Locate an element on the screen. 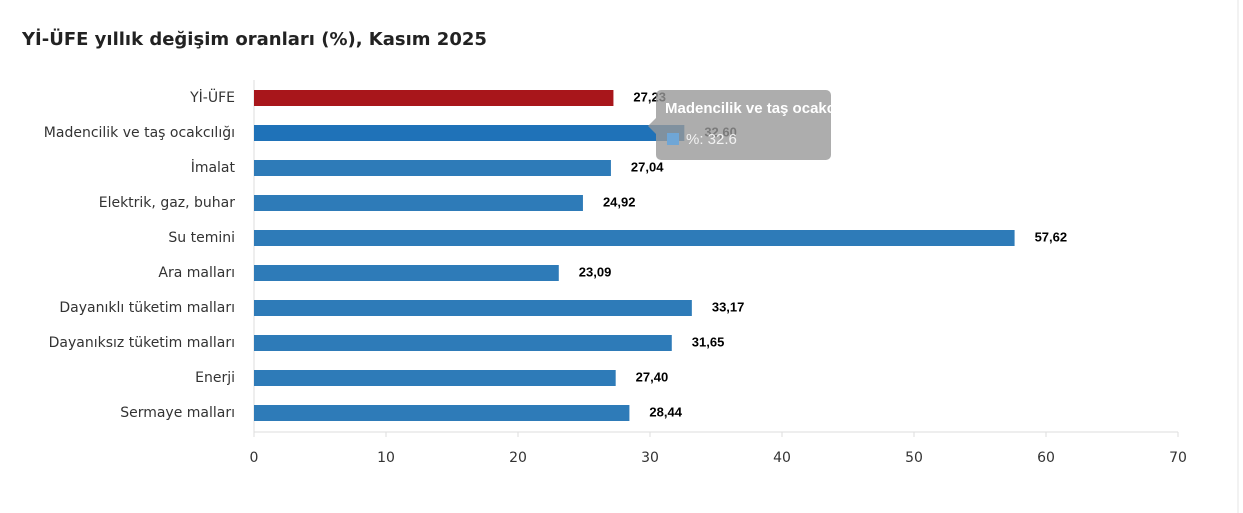 This screenshot has width=1243, height=513. value-label: 31,65 is located at coordinates (708, 341).